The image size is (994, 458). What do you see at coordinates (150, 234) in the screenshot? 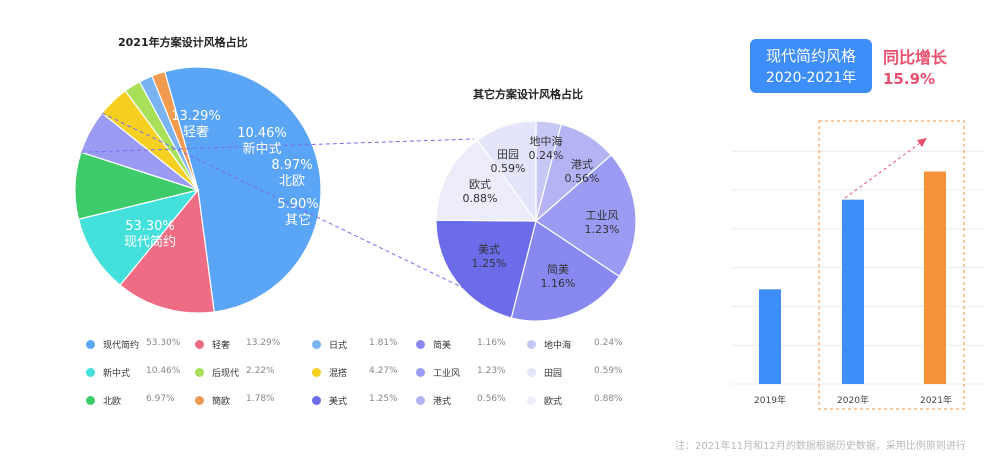
I see `left-pie-label-0: 53.30%现代简约` at bounding box center [150, 234].